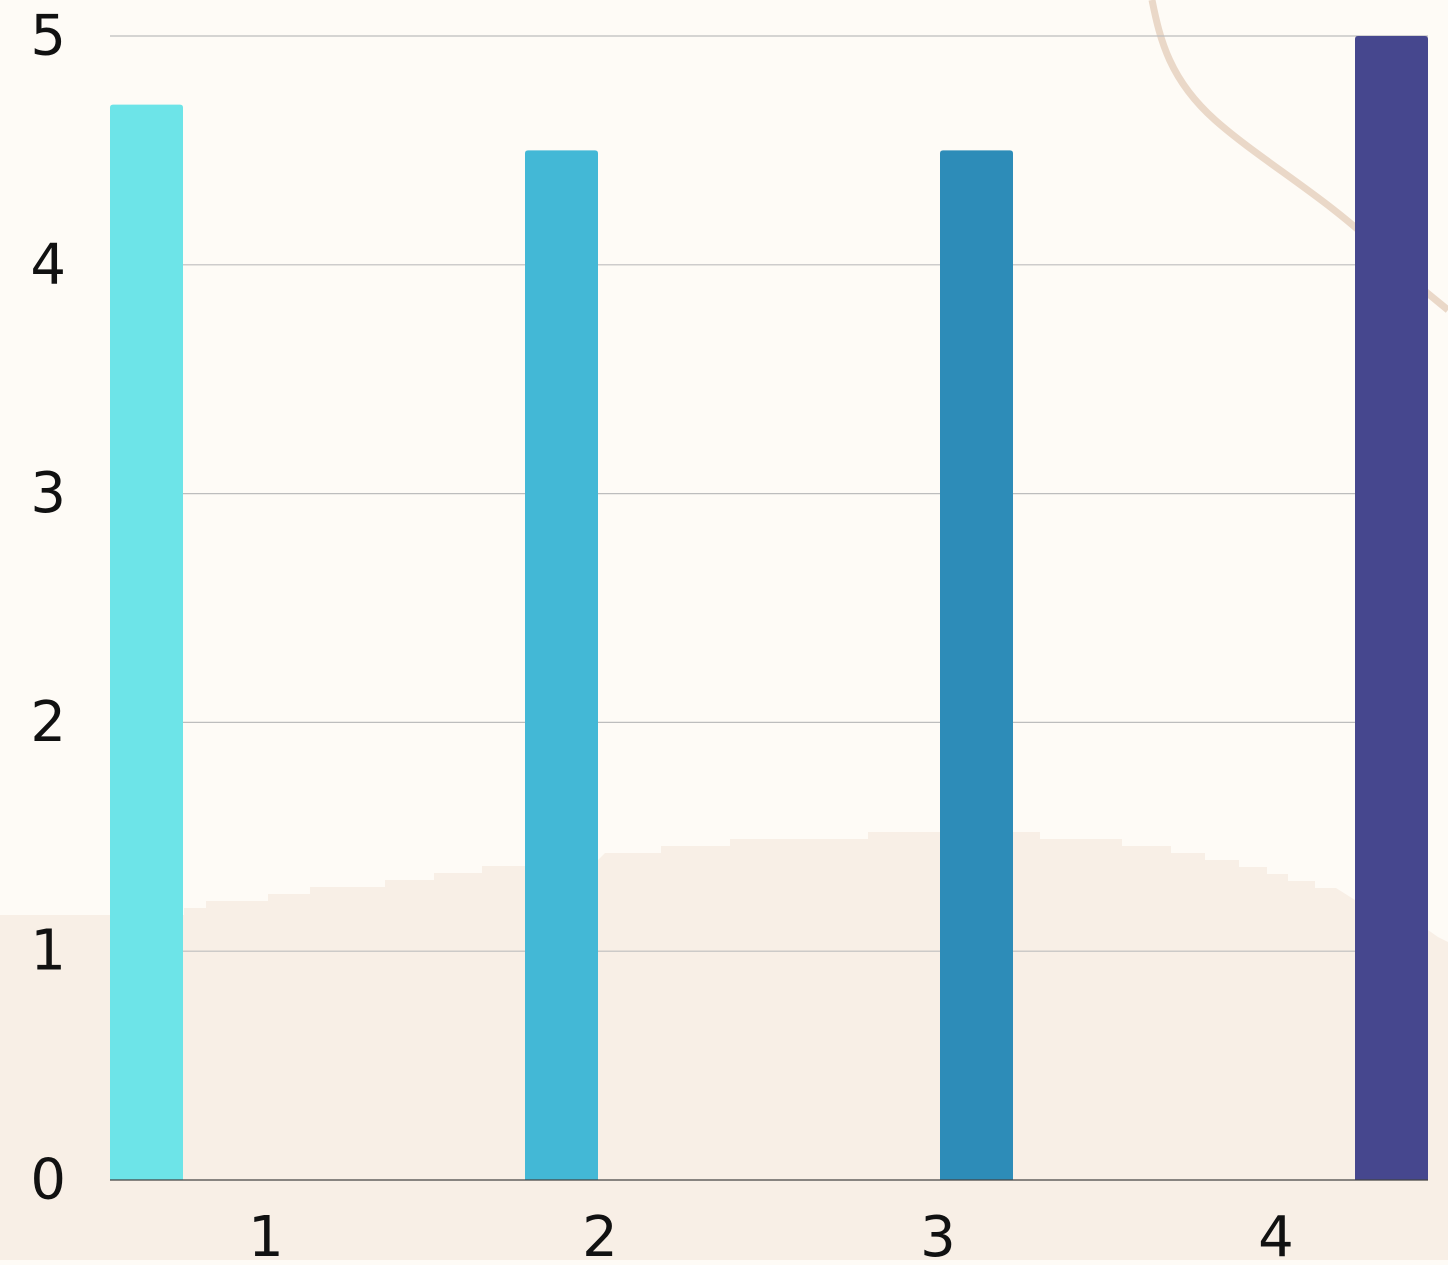 The height and width of the screenshot is (1265, 1448). I want to click on x-axis-ticks: 1 2 3 4, so click(771, 1235).